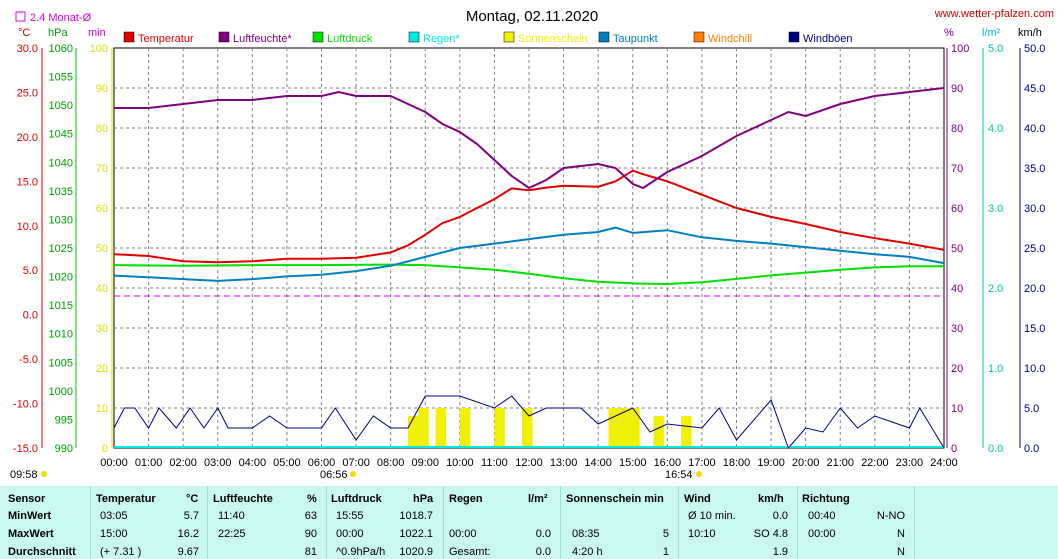 The height and width of the screenshot is (559, 1058). I want to click on x-tick-label: 08:00, so click(391, 463).